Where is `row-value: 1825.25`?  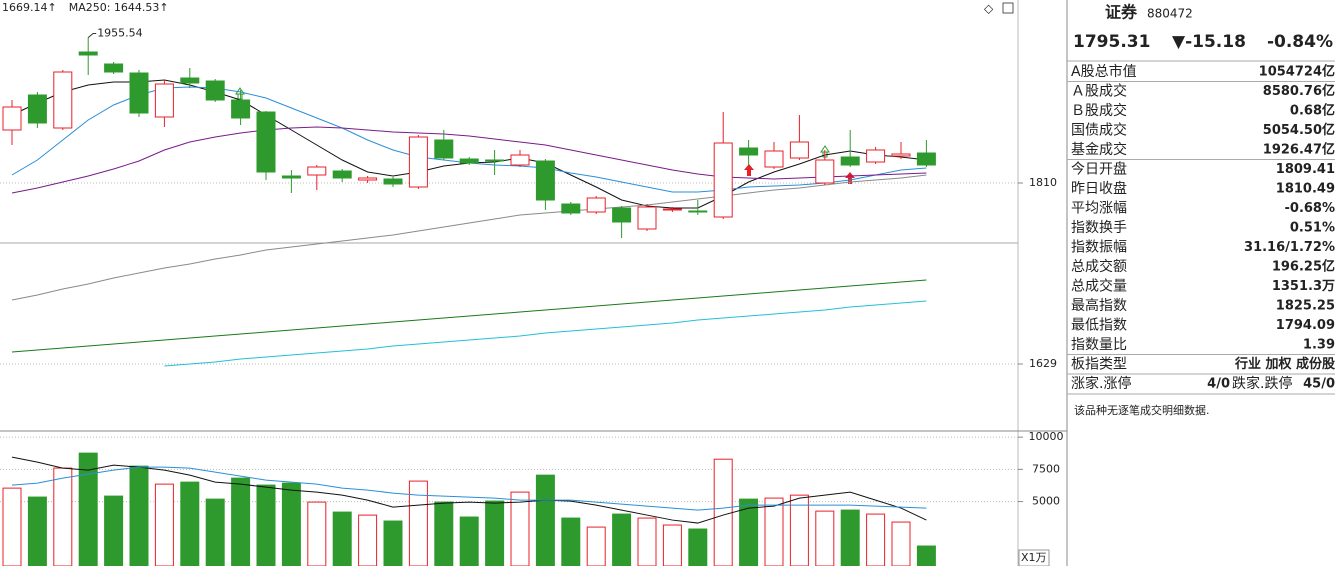
row-value: 1825.25 is located at coordinates (1305, 306).